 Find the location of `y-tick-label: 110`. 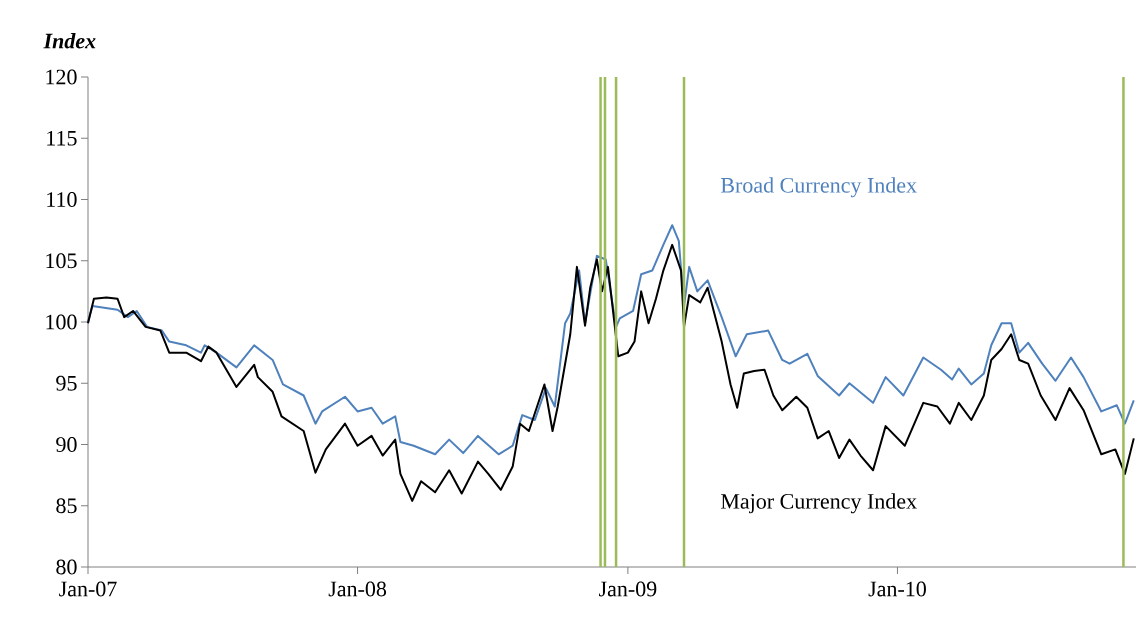

y-tick-label: 110 is located at coordinates (62, 199).